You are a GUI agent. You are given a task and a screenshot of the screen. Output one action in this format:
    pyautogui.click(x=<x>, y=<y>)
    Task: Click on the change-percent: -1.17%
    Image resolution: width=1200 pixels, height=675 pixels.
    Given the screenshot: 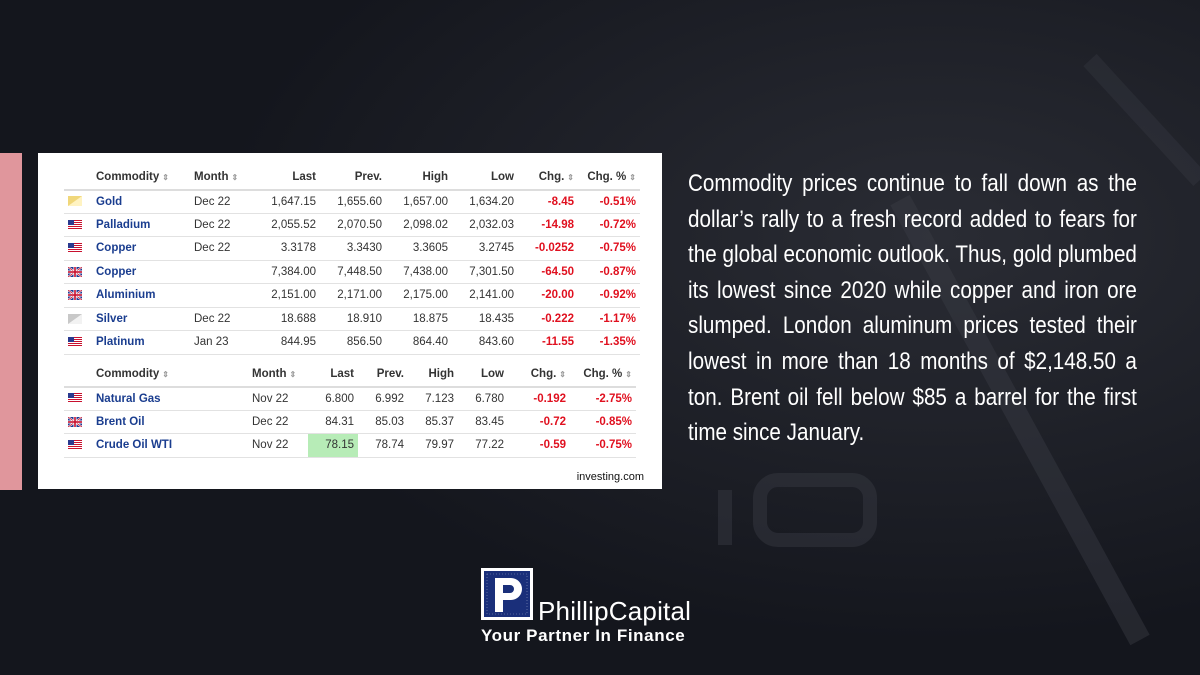 What is the action you would take?
    pyautogui.click(x=609, y=319)
    